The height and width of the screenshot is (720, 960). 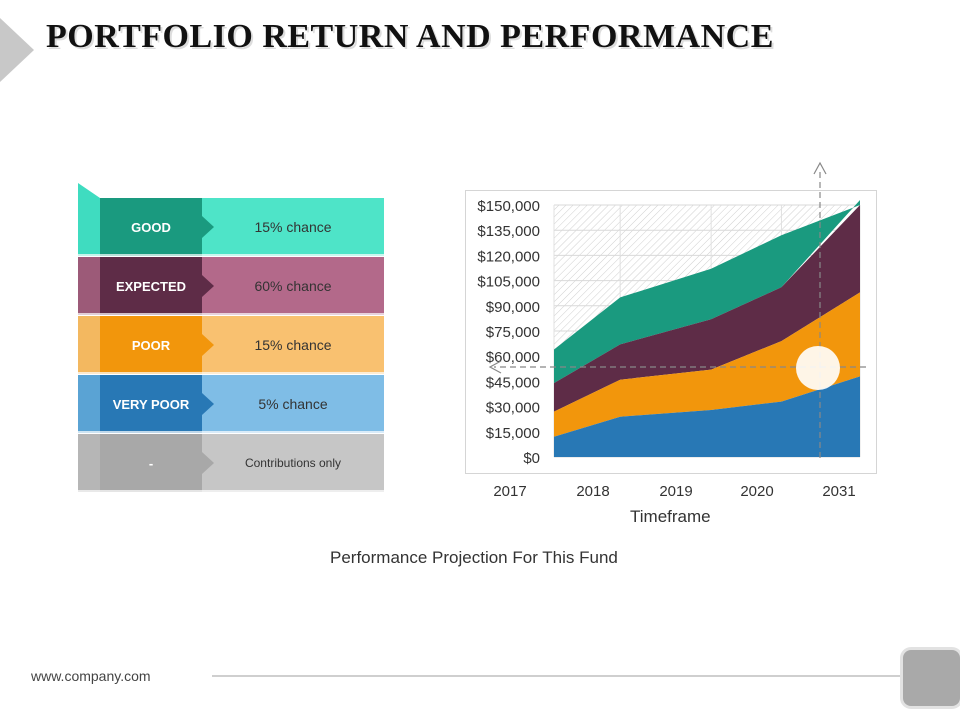 I want to click on scenario-label-text: -, so click(x=151, y=463).